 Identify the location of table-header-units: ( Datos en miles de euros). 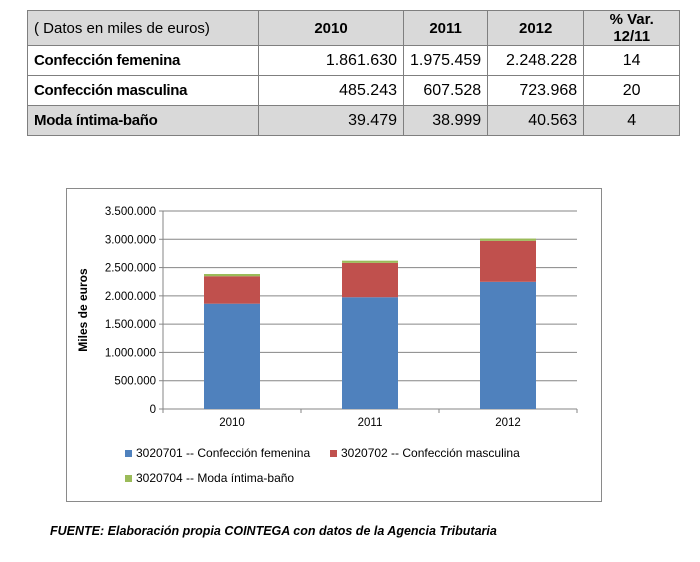
(143, 28).